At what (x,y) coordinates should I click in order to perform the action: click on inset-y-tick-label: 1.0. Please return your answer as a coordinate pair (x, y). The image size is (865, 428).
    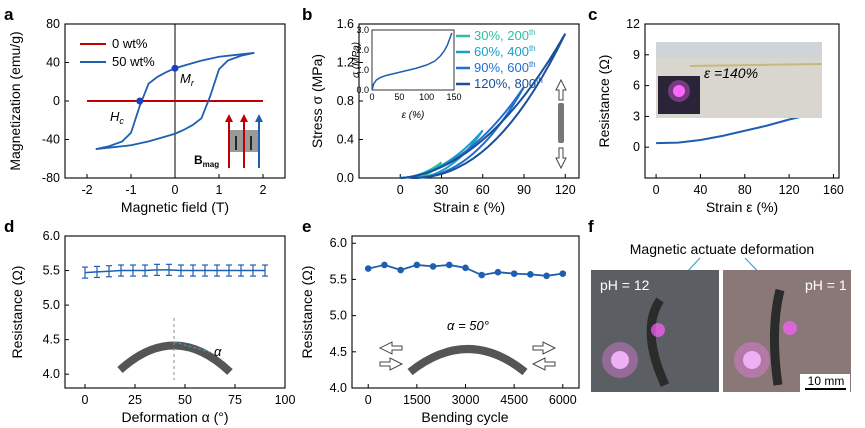
    Looking at the image, I should click on (362, 70).